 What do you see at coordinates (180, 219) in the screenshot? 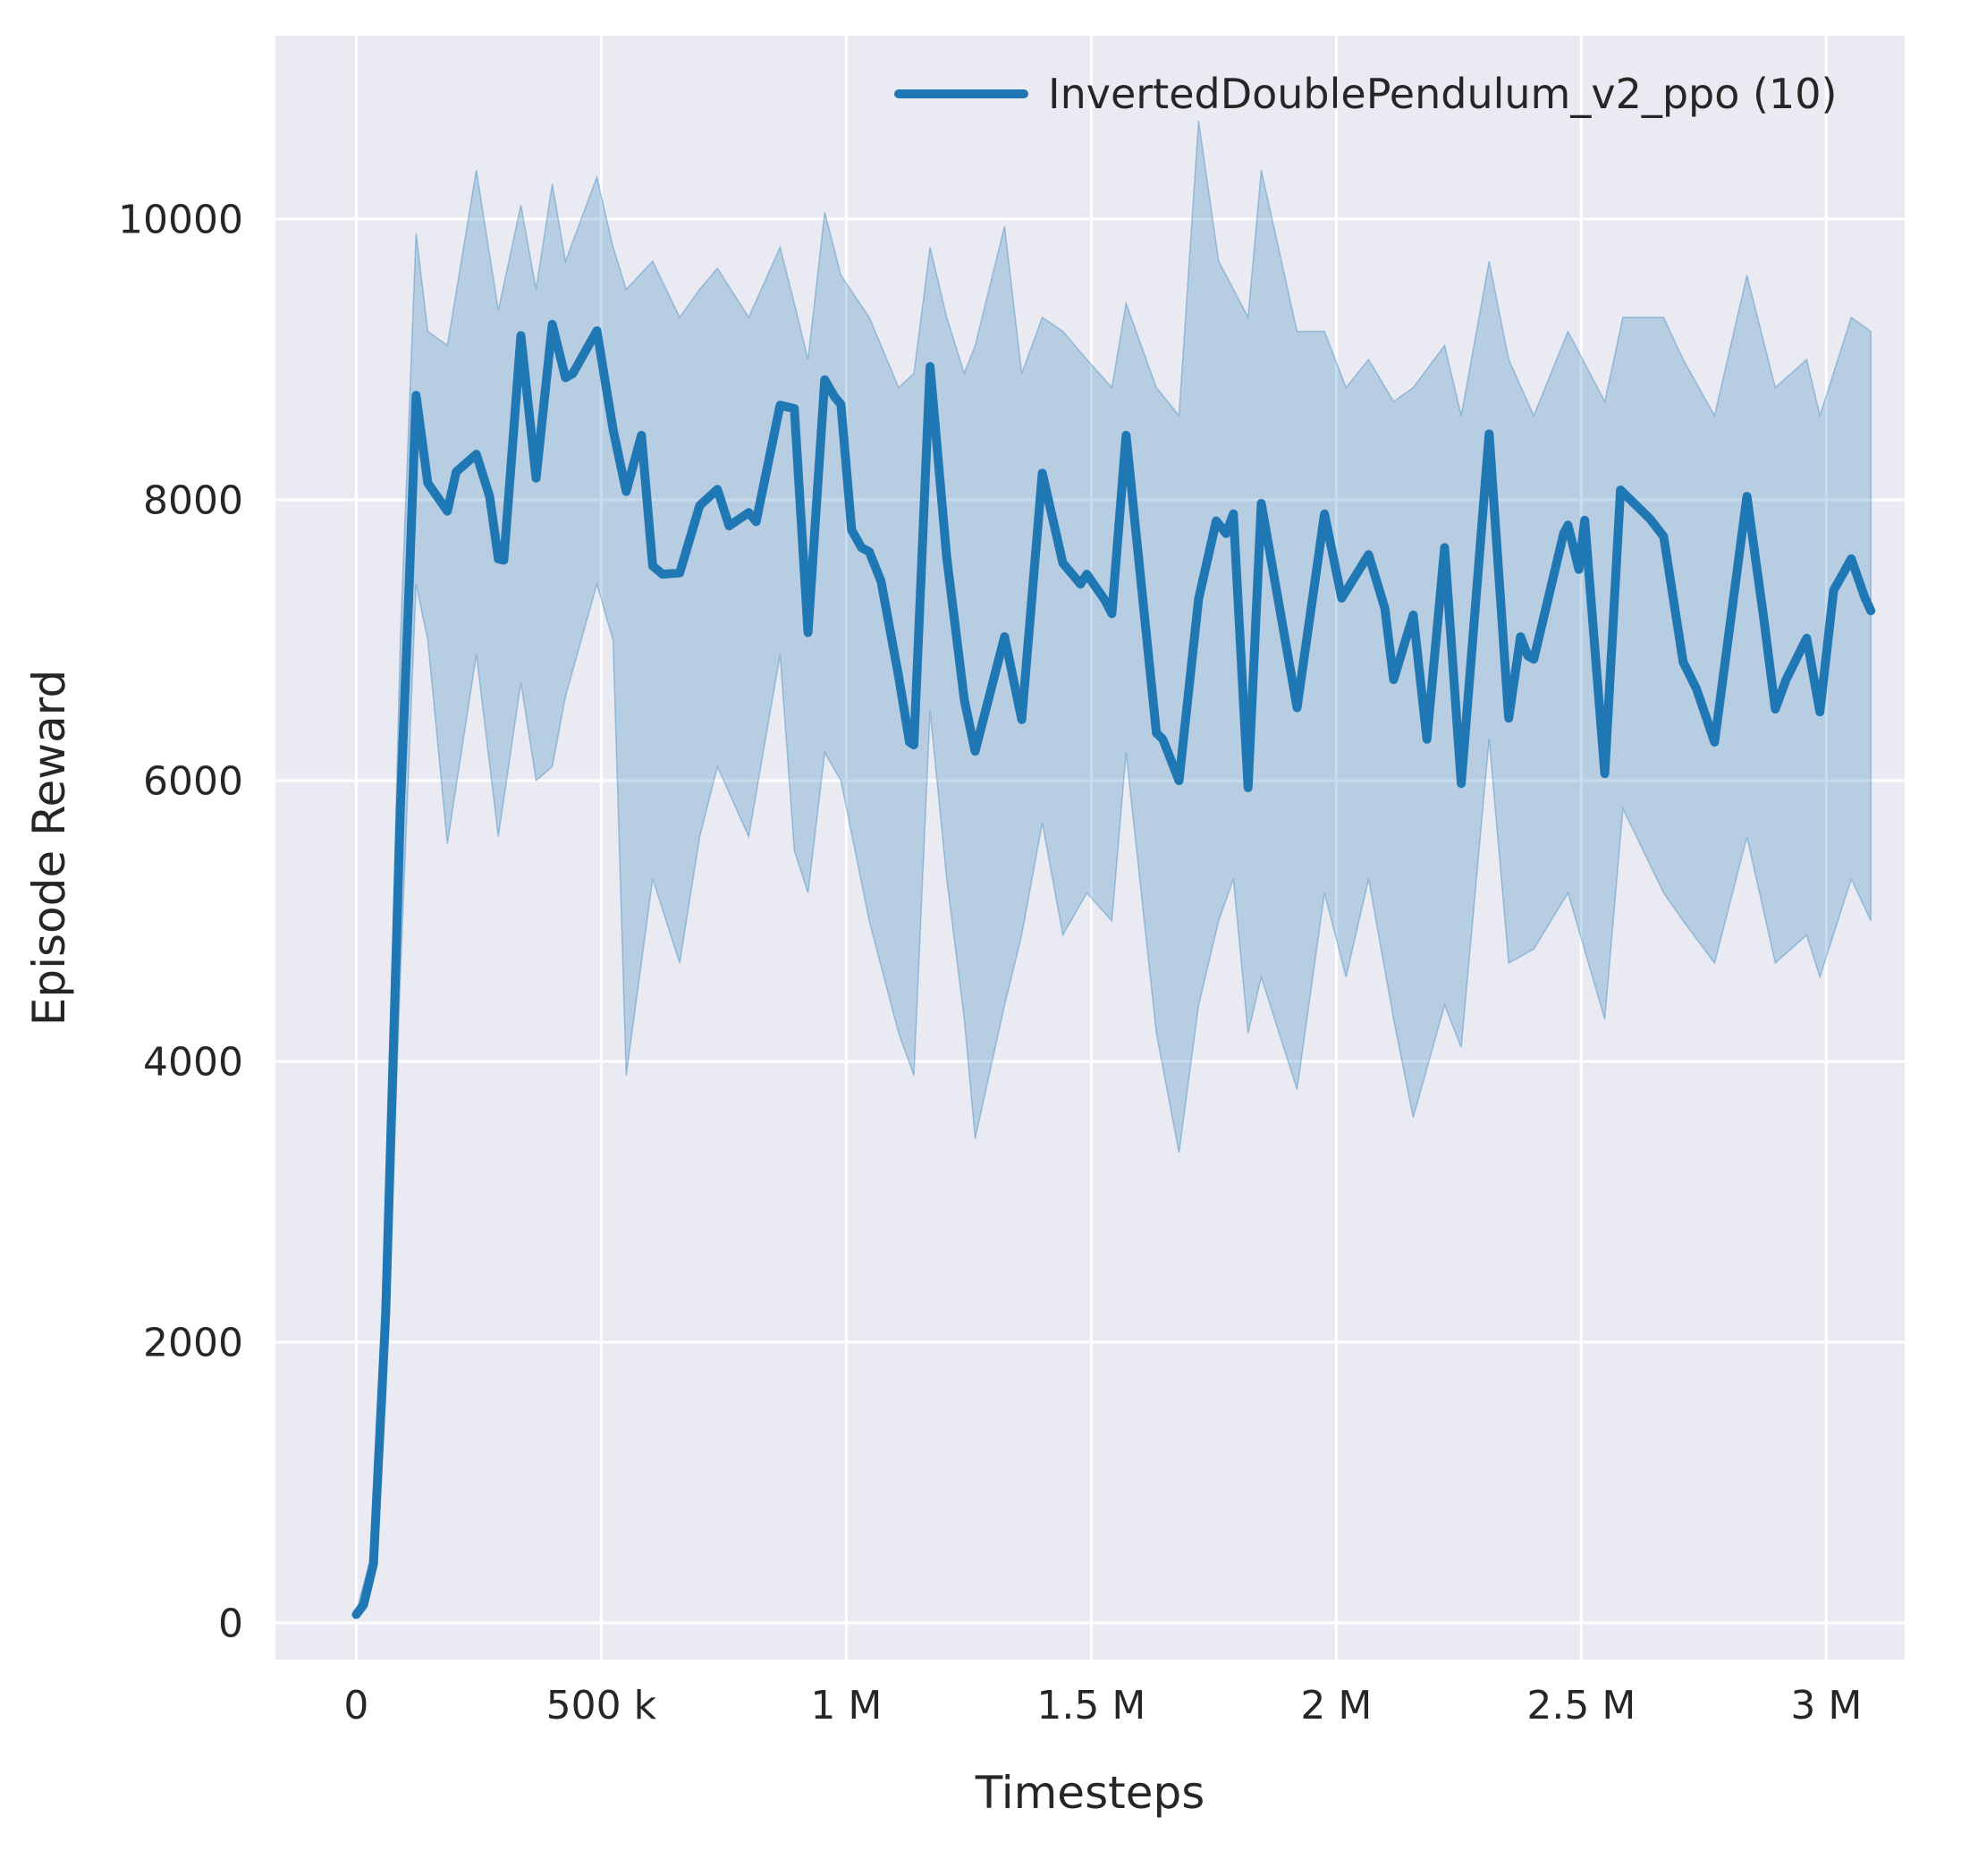
I see `y-tick-label: 10000` at bounding box center [180, 219].